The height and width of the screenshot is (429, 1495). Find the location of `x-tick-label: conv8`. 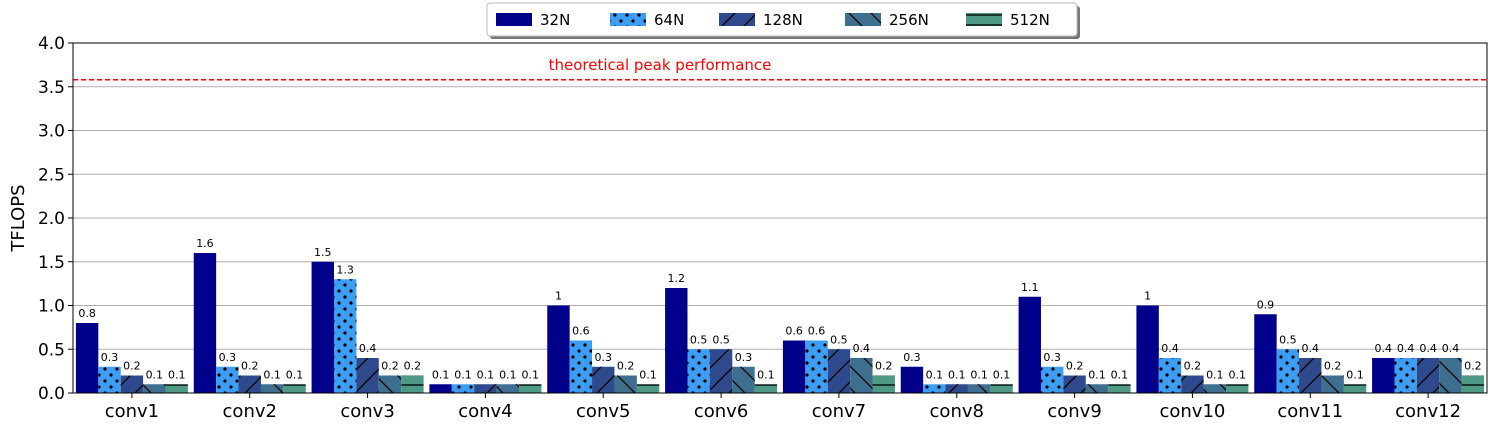

x-tick-label: conv8 is located at coordinates (957, 411).